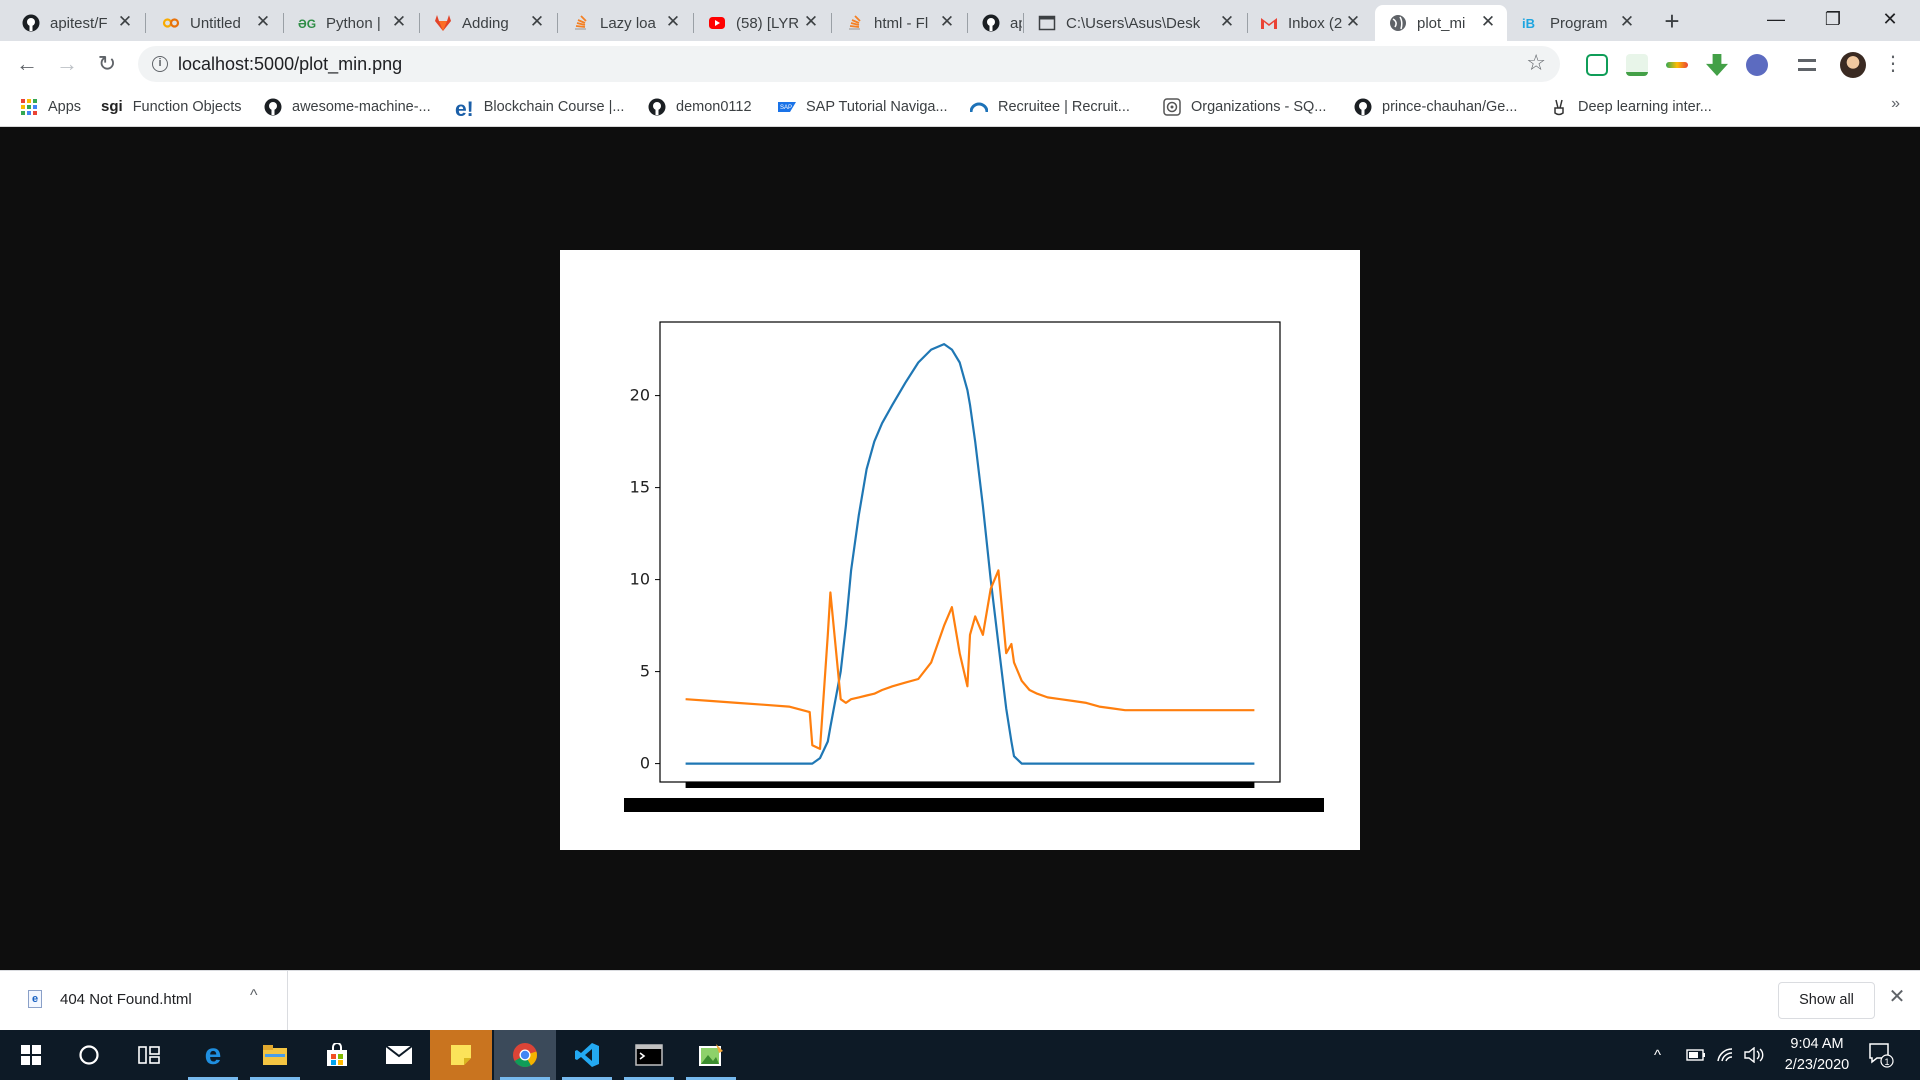 This screenshot has height=1080, width=1920. I want to click on tab-12: iB Program ✕, so click(1577, 23).